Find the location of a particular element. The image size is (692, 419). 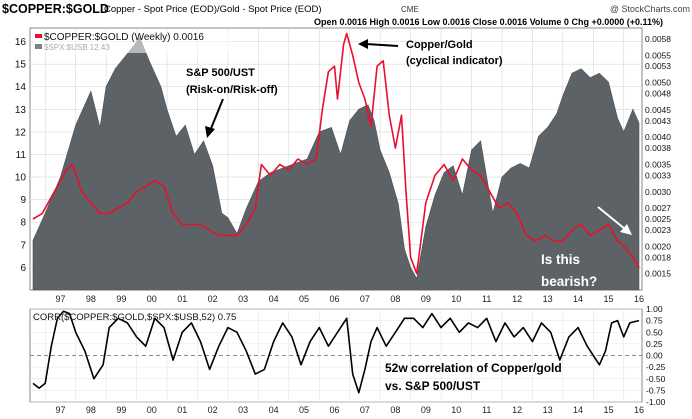

corr-x-tick-label: 06 is located at coordinates (334, 410).